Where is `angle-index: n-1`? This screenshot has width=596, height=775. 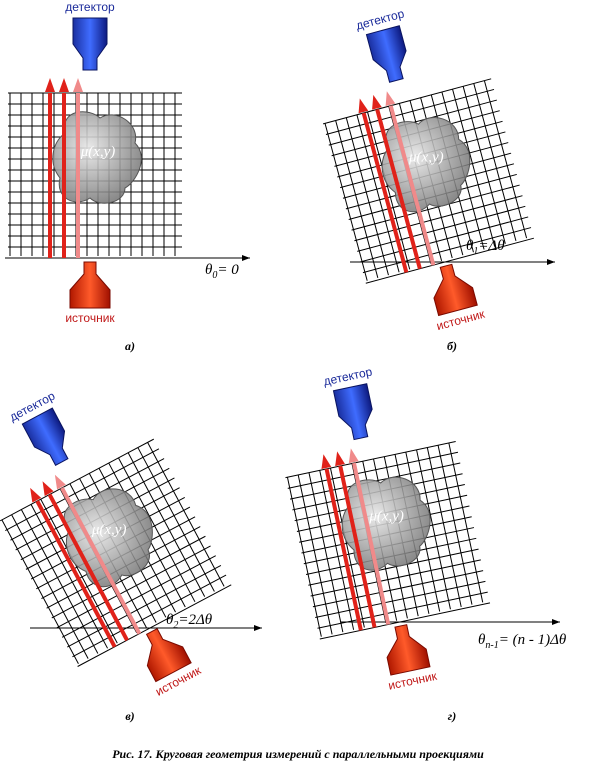 angle-index: n-1 is located at coordinates (491, 645).